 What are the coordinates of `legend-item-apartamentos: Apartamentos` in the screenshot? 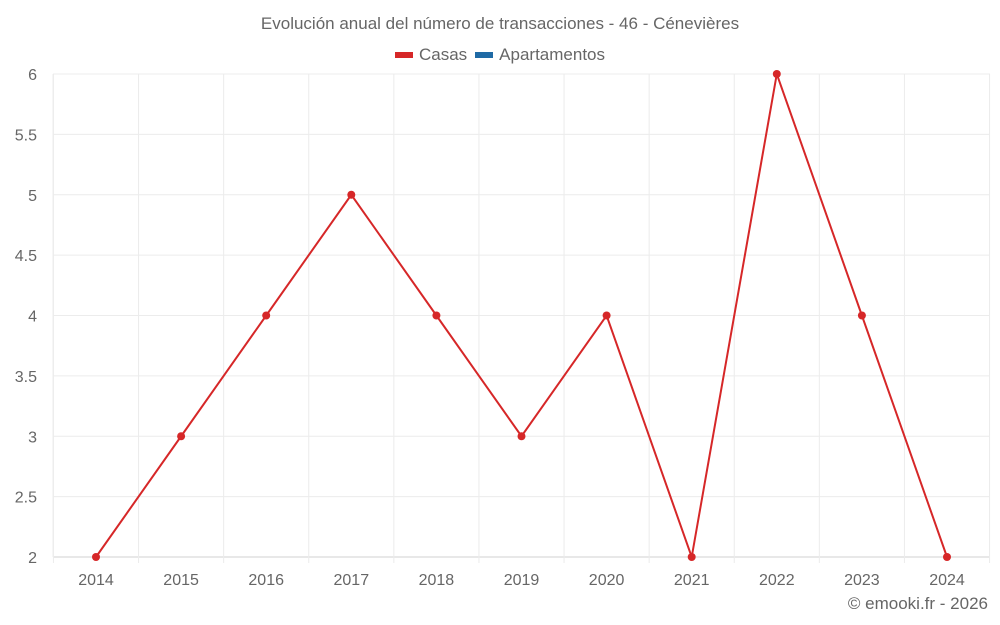 It's located at (540, 55).